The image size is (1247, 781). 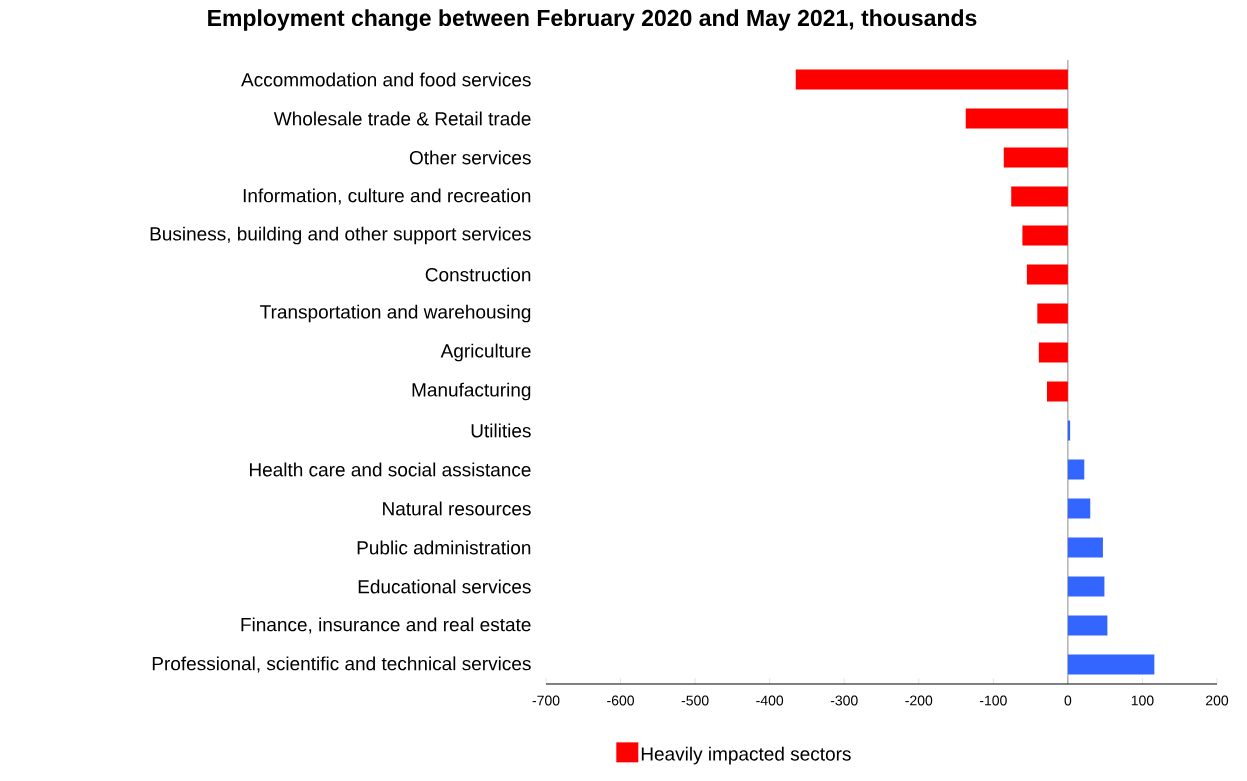 I want to click on y-tick-label: Public administration, so click(x=444, y=547).